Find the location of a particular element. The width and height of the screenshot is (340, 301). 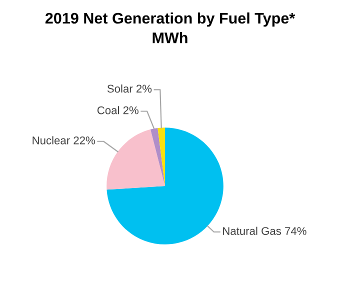

slice-label: Solar 2% is located at coordinates (129, 88).